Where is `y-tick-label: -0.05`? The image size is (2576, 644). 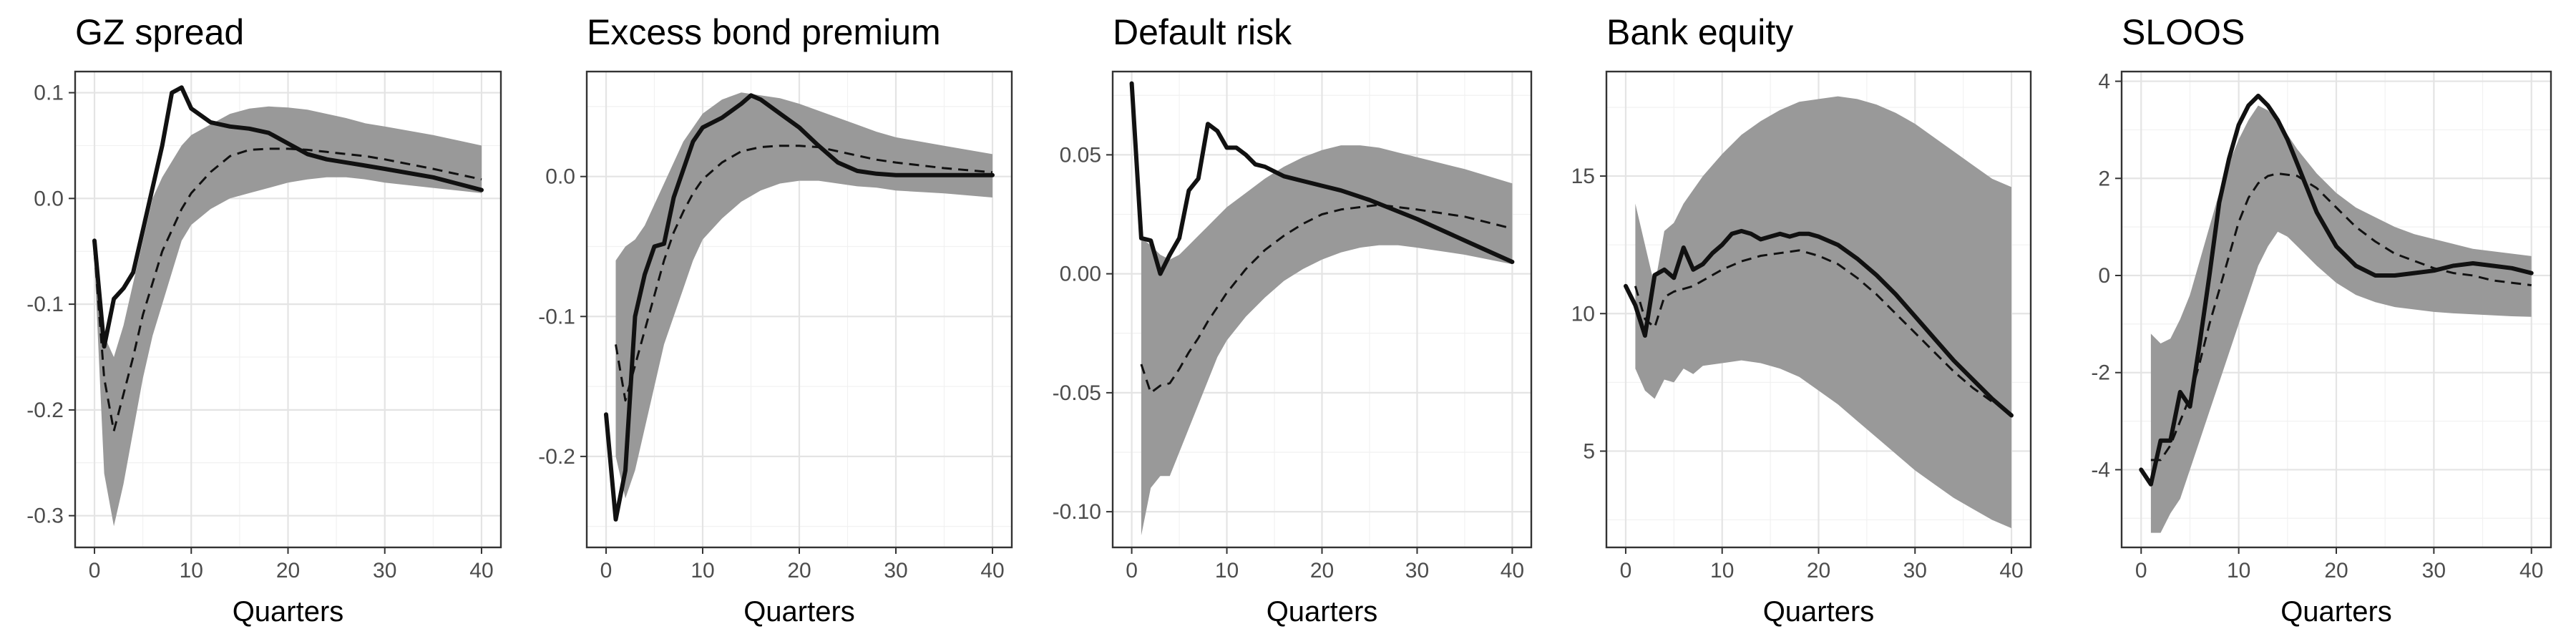 y-tick-label: -0.05 is located at coordinates (1077, 393).